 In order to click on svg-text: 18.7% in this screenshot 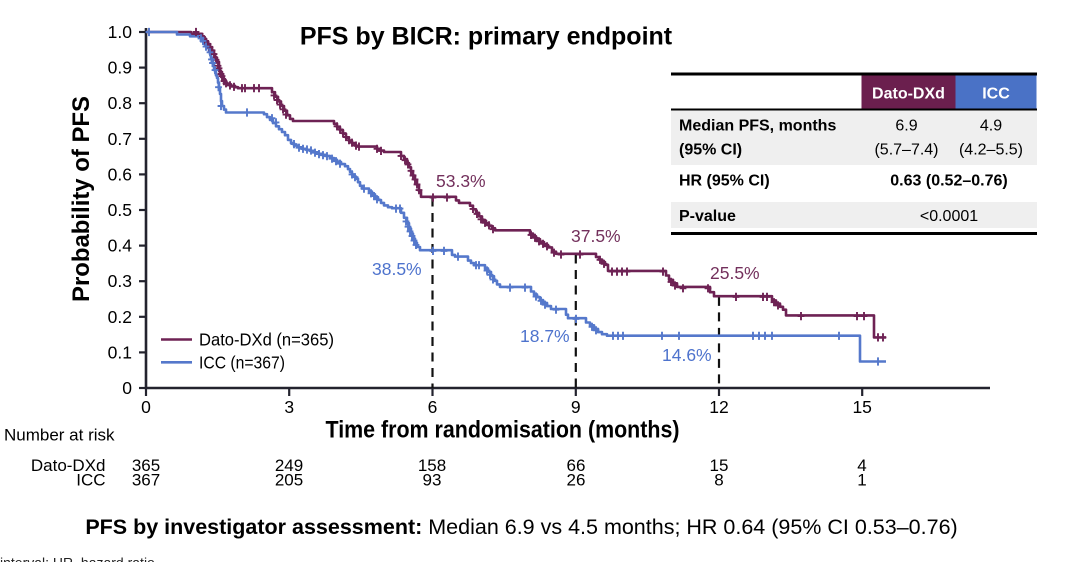, I will do `click(545, 336)`.